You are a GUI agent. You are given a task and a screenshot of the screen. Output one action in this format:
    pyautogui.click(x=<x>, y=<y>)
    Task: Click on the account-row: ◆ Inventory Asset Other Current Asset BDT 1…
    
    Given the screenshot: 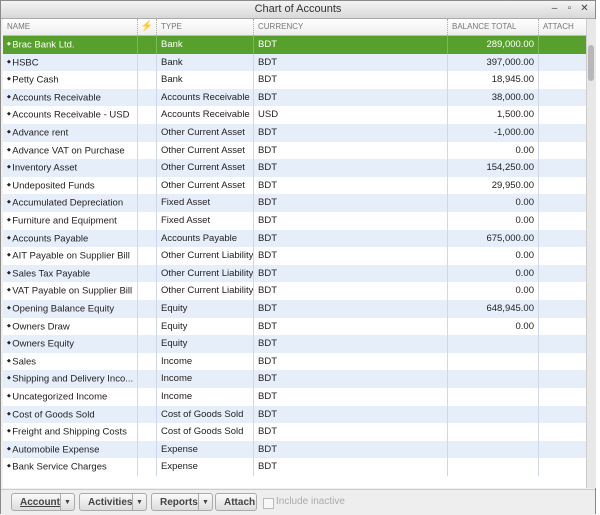 What is the action you would take?
    pyautogui.click(x=294, y=168)
    